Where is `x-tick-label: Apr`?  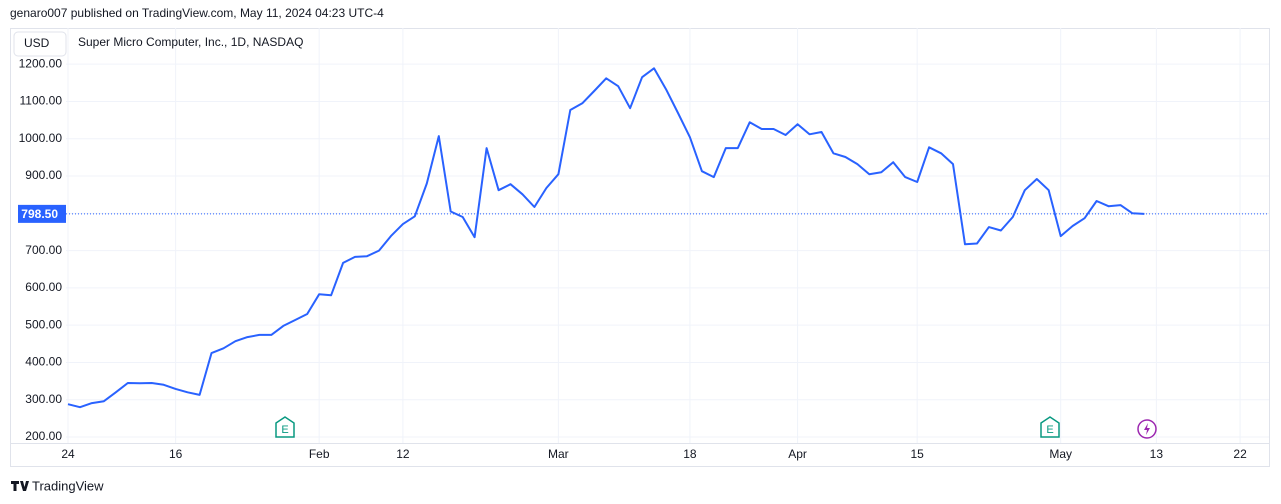 x-tick-label: Apr is located at coordinates (797, 454).